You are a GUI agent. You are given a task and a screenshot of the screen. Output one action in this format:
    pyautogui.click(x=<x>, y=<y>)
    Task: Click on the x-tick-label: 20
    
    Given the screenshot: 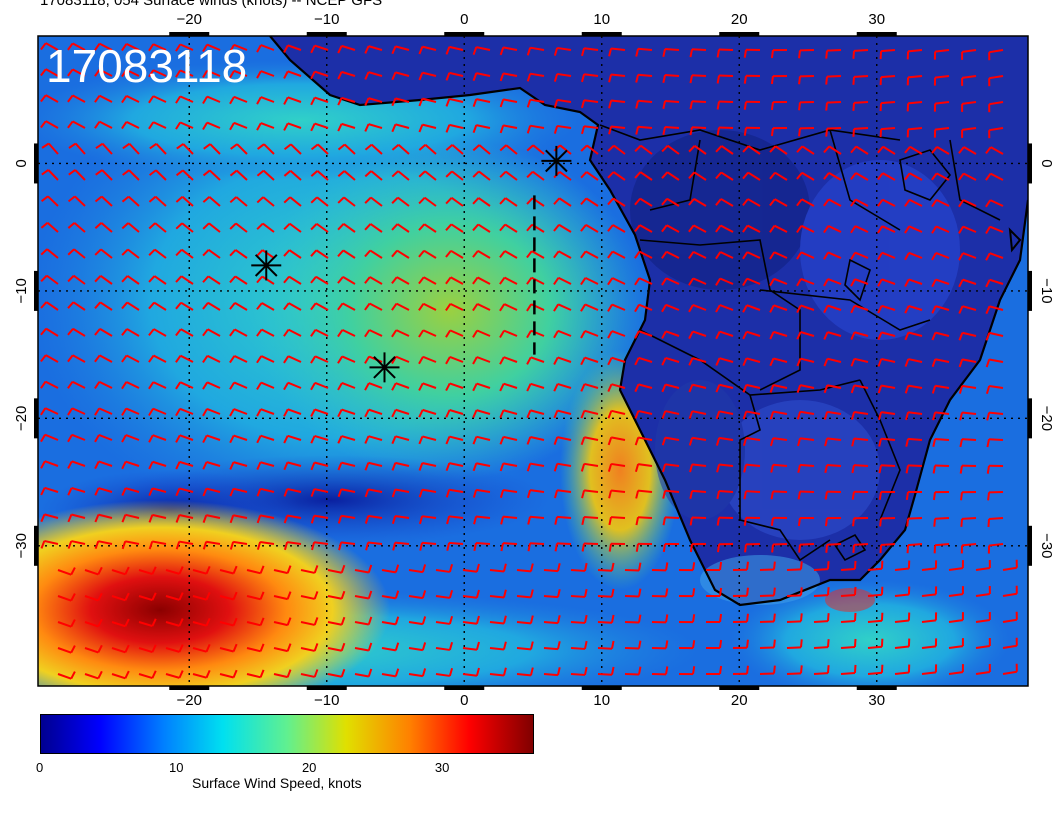 What is the action you would take?
    pyautogui.click(x=739, y=700)
    